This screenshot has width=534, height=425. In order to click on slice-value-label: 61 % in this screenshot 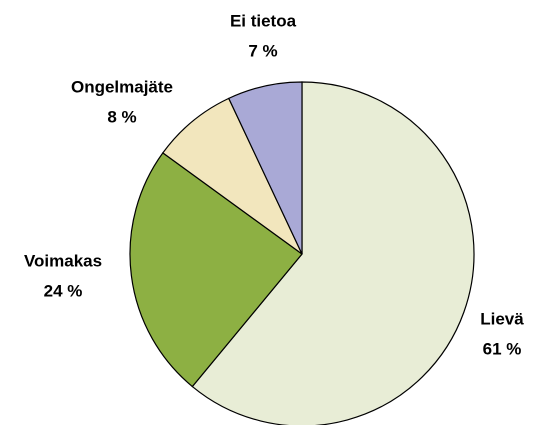, I will do `click(502, 348)`.